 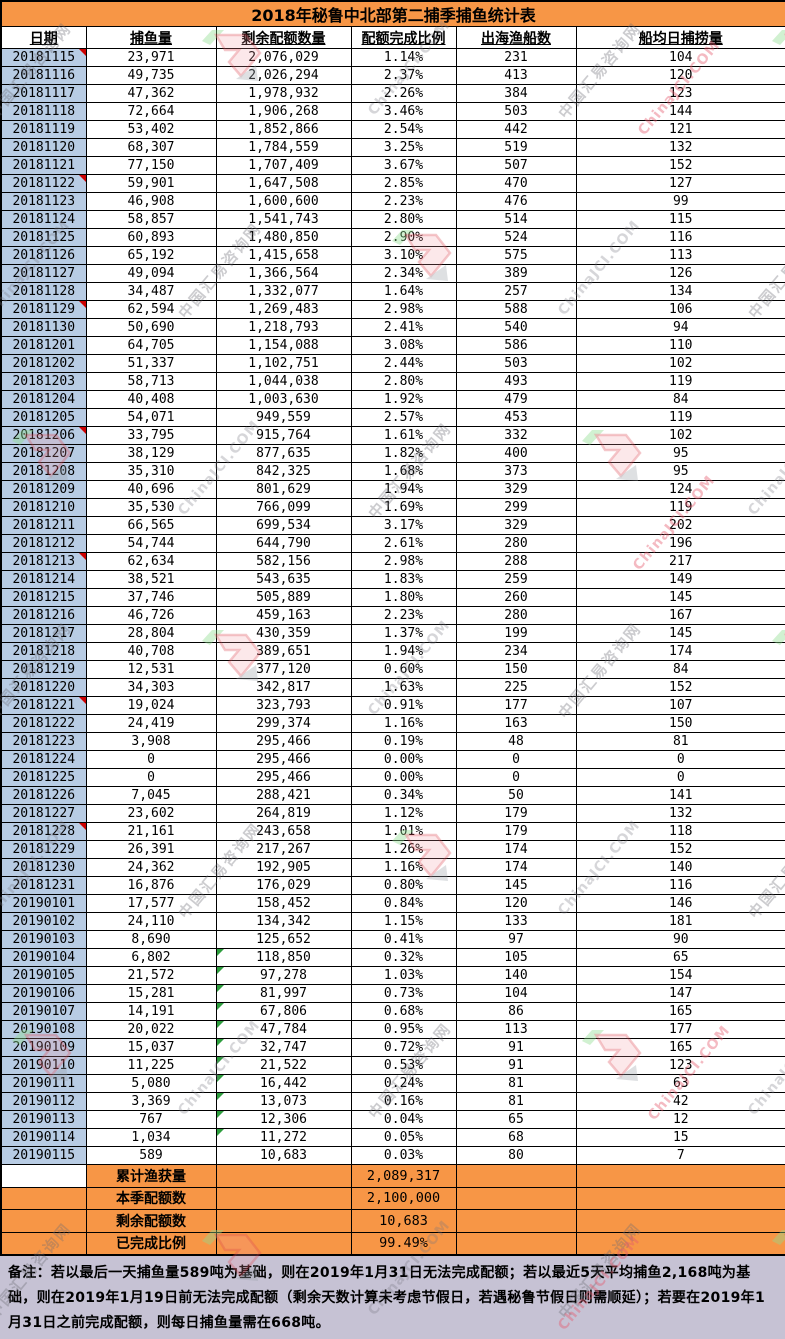 I want to click on date-cell: 20190109, so click(x=43, y=1047).